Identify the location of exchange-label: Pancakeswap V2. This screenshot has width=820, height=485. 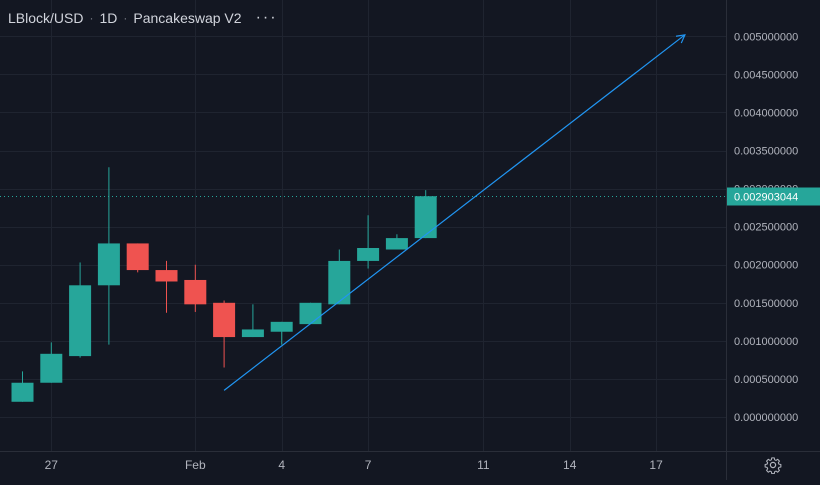
(187, 18).